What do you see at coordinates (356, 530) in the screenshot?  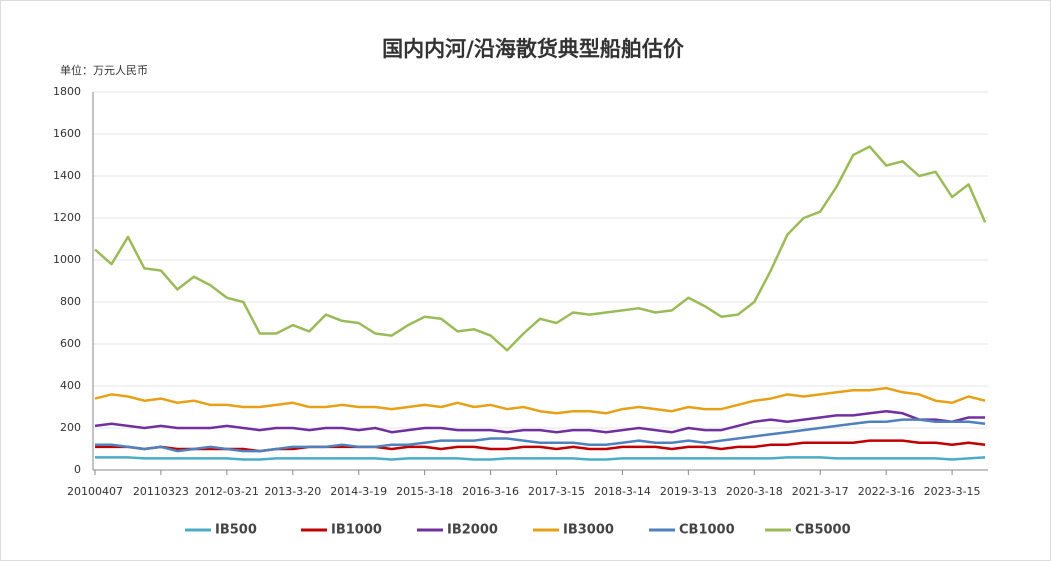 I see `legend-label: IB1000` at bounding box center [356, 530].